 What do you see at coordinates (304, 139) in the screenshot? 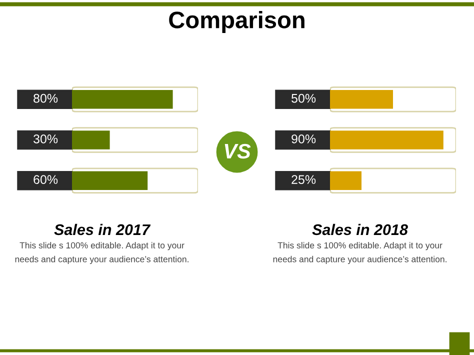
I see `data-label: 90%` at bounding box center [304, 139].